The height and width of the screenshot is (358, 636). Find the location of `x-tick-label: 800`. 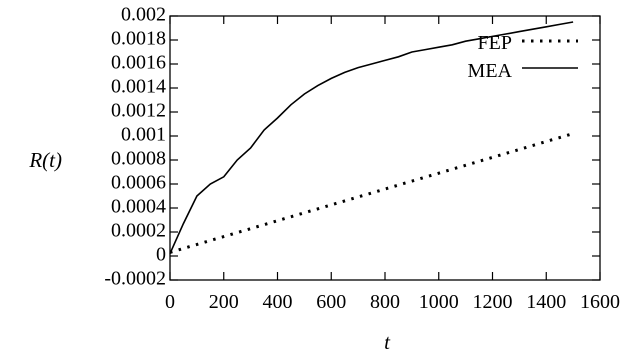

x-tick-label: 800 is located at coordinates (385, 302).